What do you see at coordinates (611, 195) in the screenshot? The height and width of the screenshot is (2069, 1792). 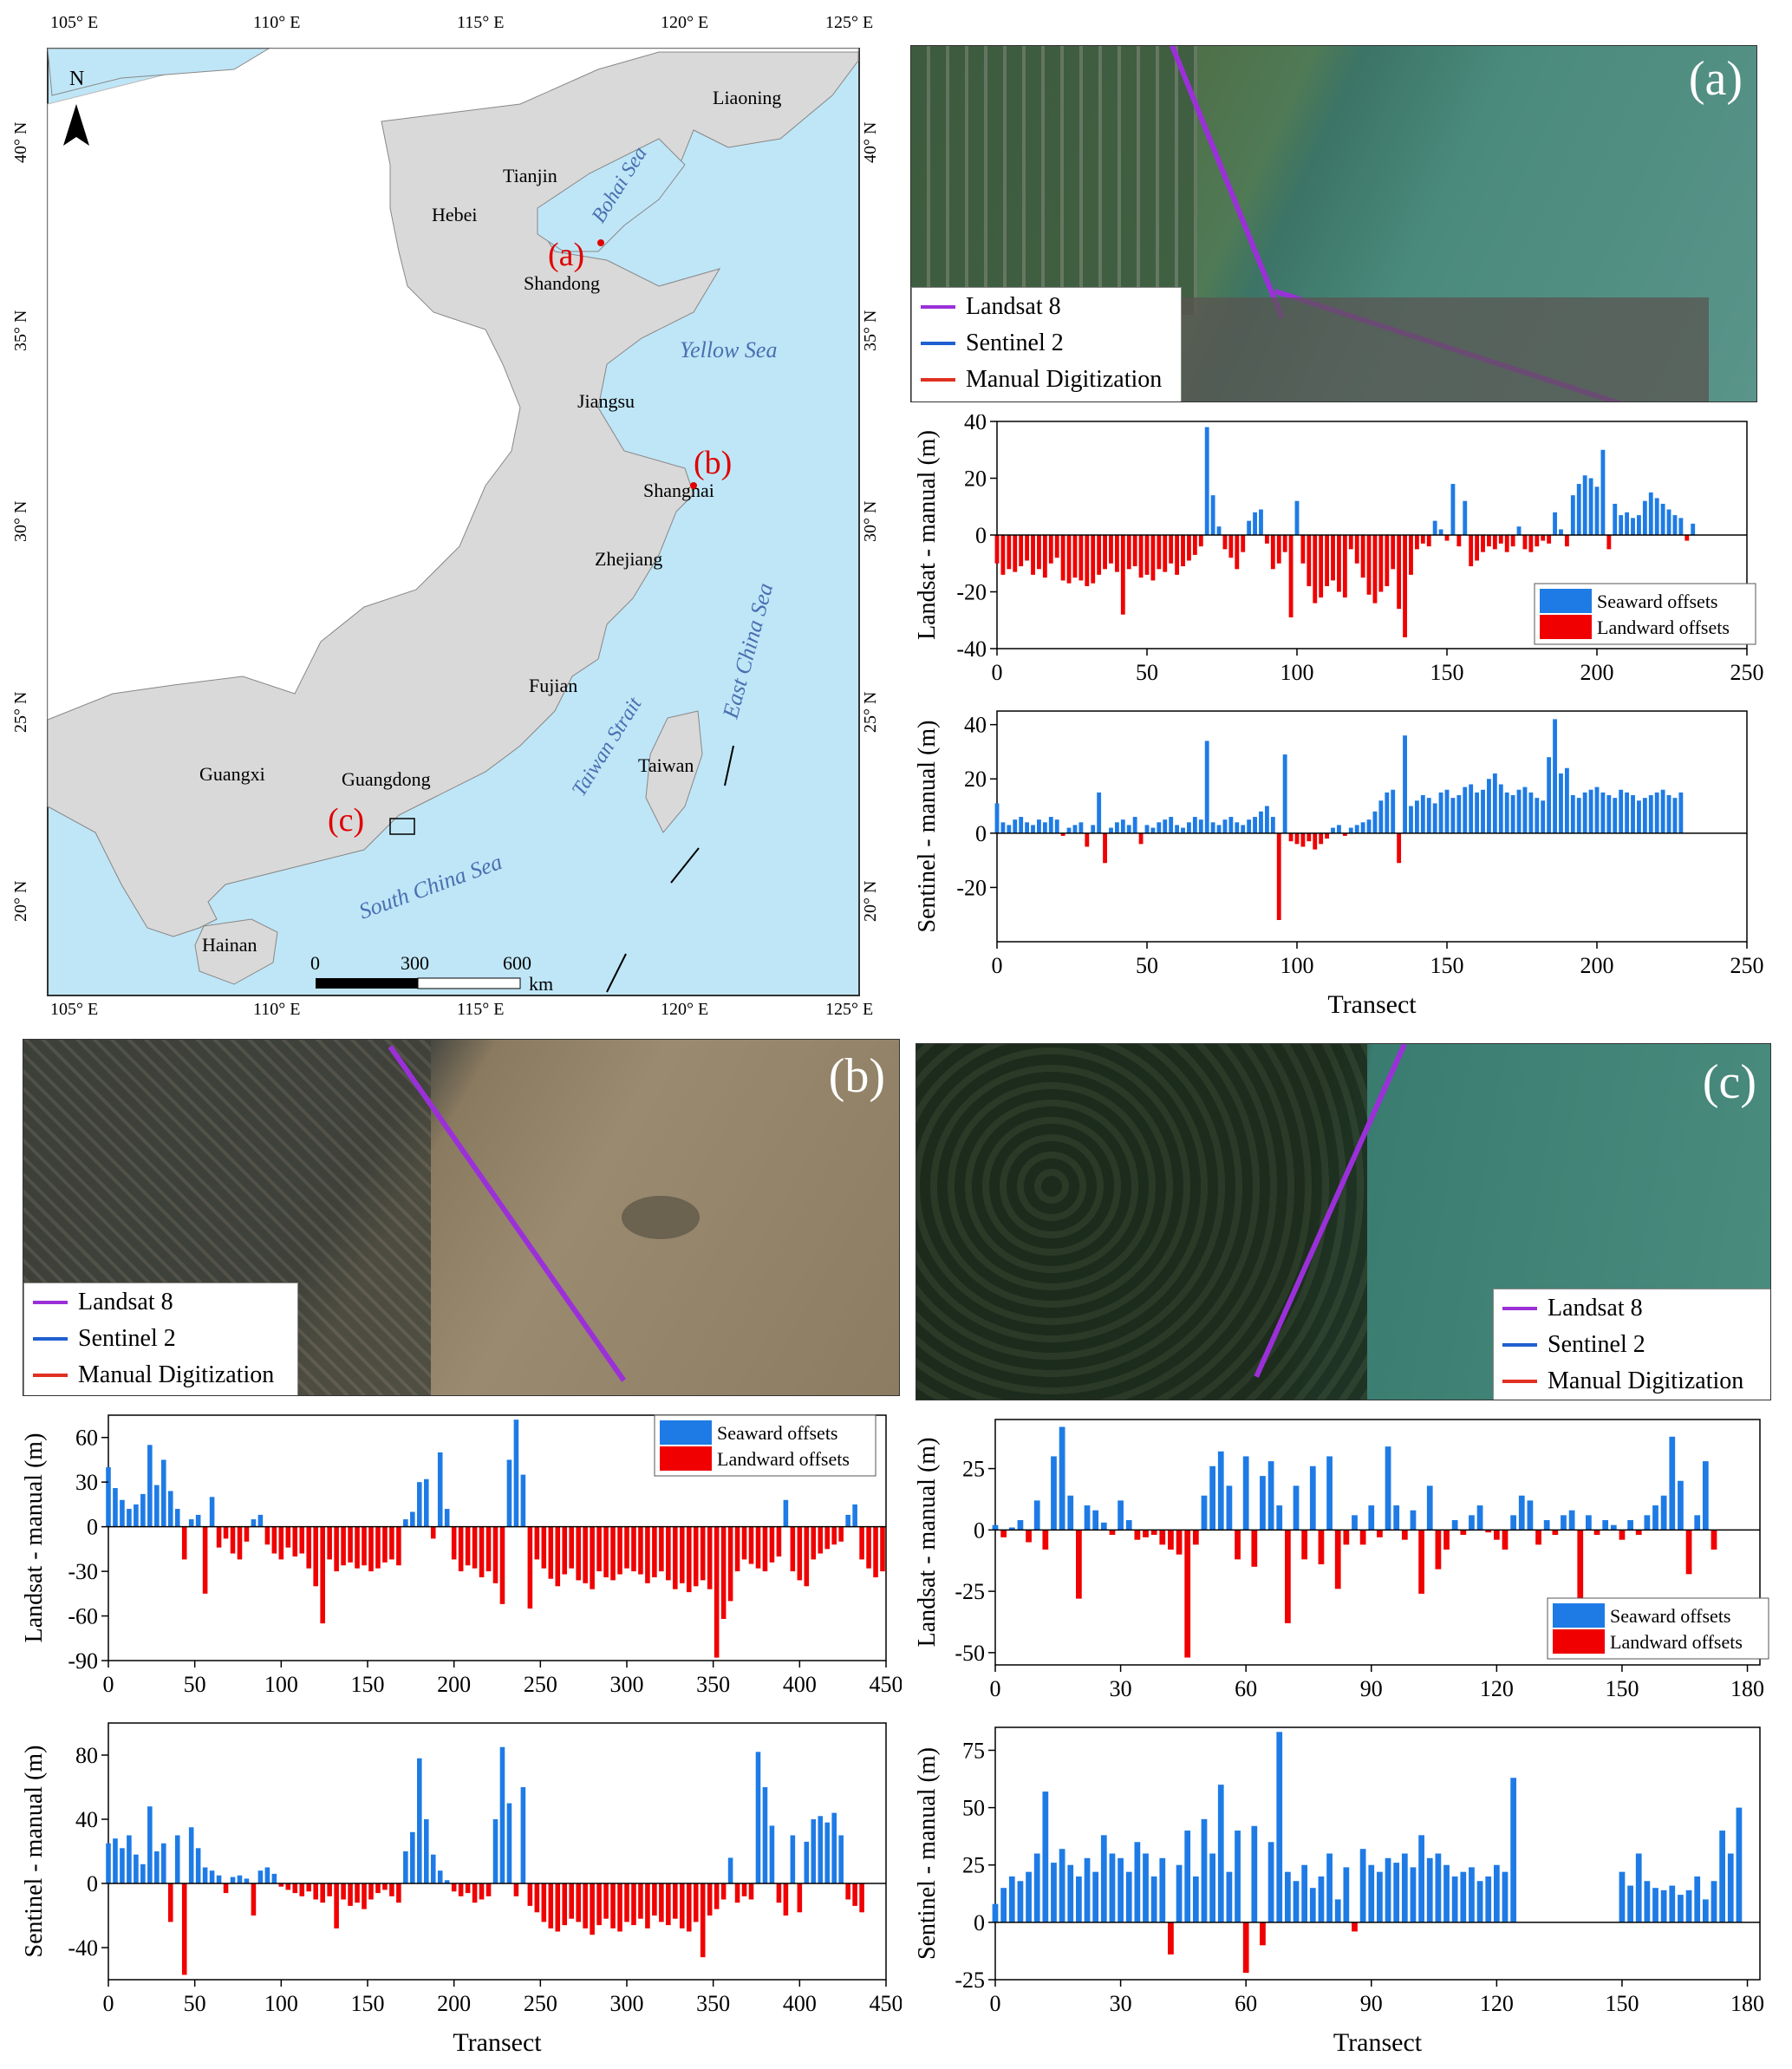 I see `bohai-sea` at bounding box center [611, 195].